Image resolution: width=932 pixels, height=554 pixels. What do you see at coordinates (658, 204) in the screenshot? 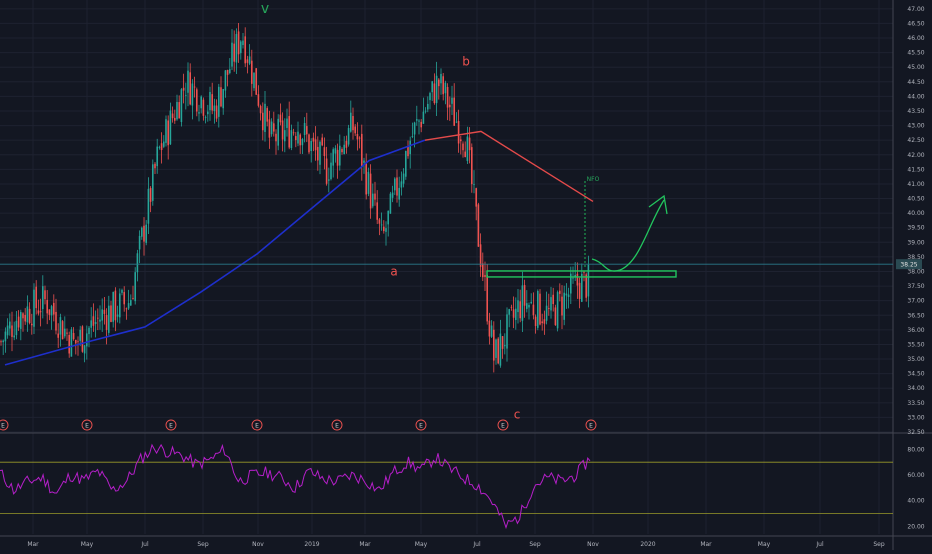
I see `projection-arrow-head-icon` at bounding box center [658, 204].